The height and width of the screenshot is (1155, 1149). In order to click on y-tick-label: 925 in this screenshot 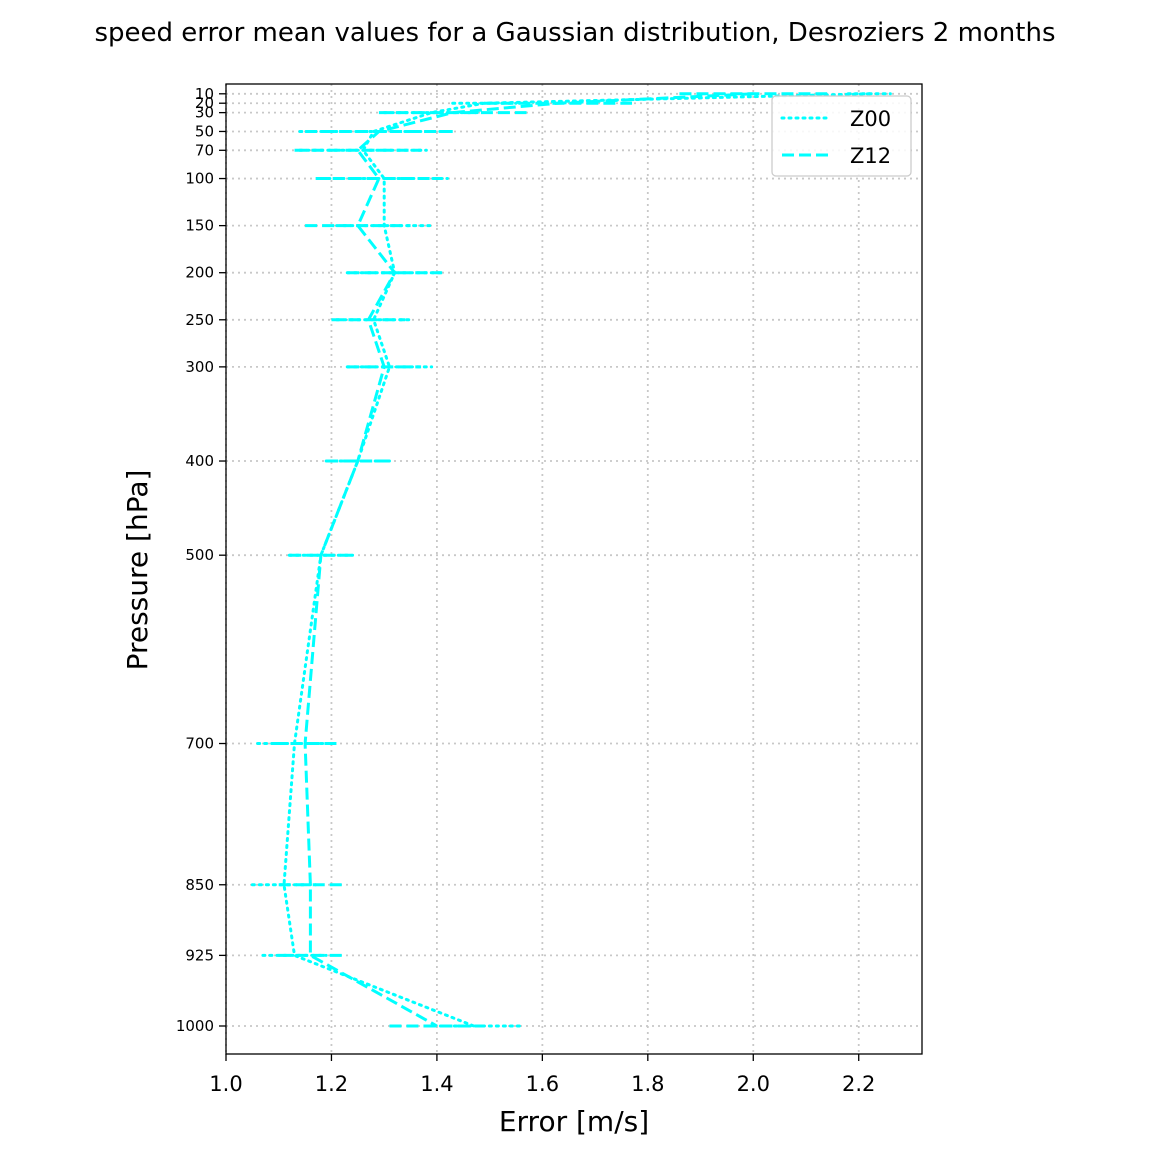, I will do `click(199, 955)`.